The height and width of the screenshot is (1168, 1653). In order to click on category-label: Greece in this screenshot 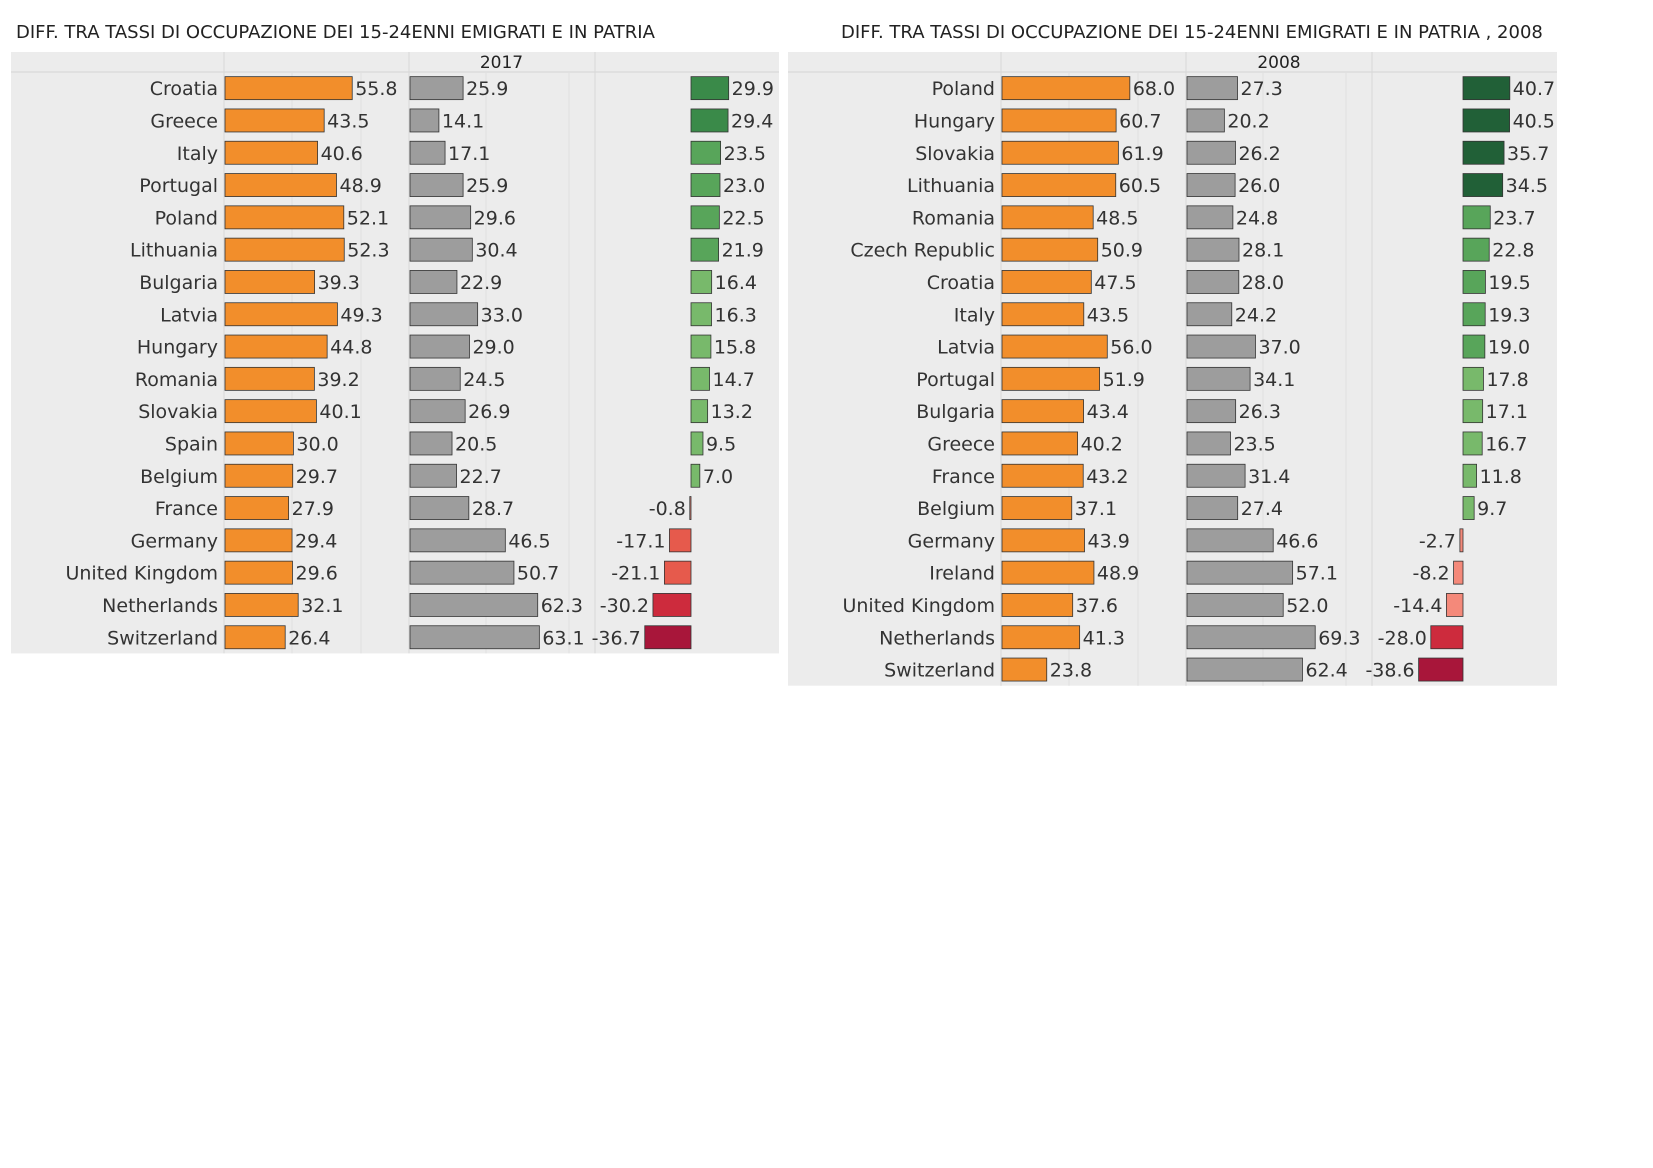, I will do `click(961, 444)`.